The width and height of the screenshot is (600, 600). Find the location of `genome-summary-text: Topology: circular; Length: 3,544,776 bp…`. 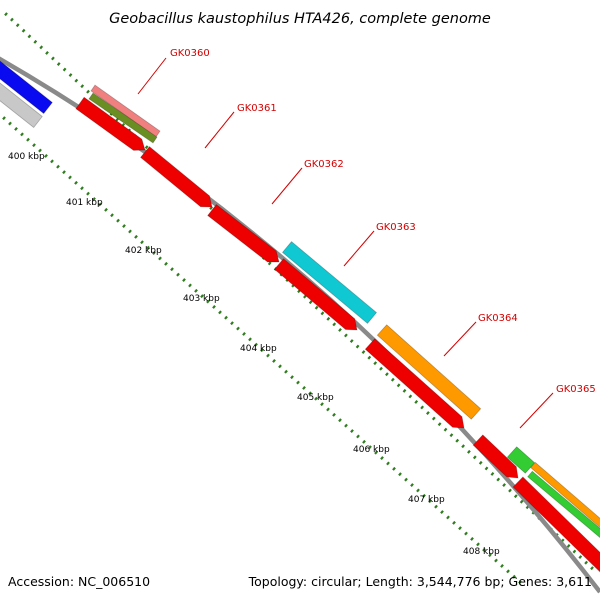

genome-summary-text: Topology: circular; Length: 3,544,776 bp… is located at coordinates (420, 581).